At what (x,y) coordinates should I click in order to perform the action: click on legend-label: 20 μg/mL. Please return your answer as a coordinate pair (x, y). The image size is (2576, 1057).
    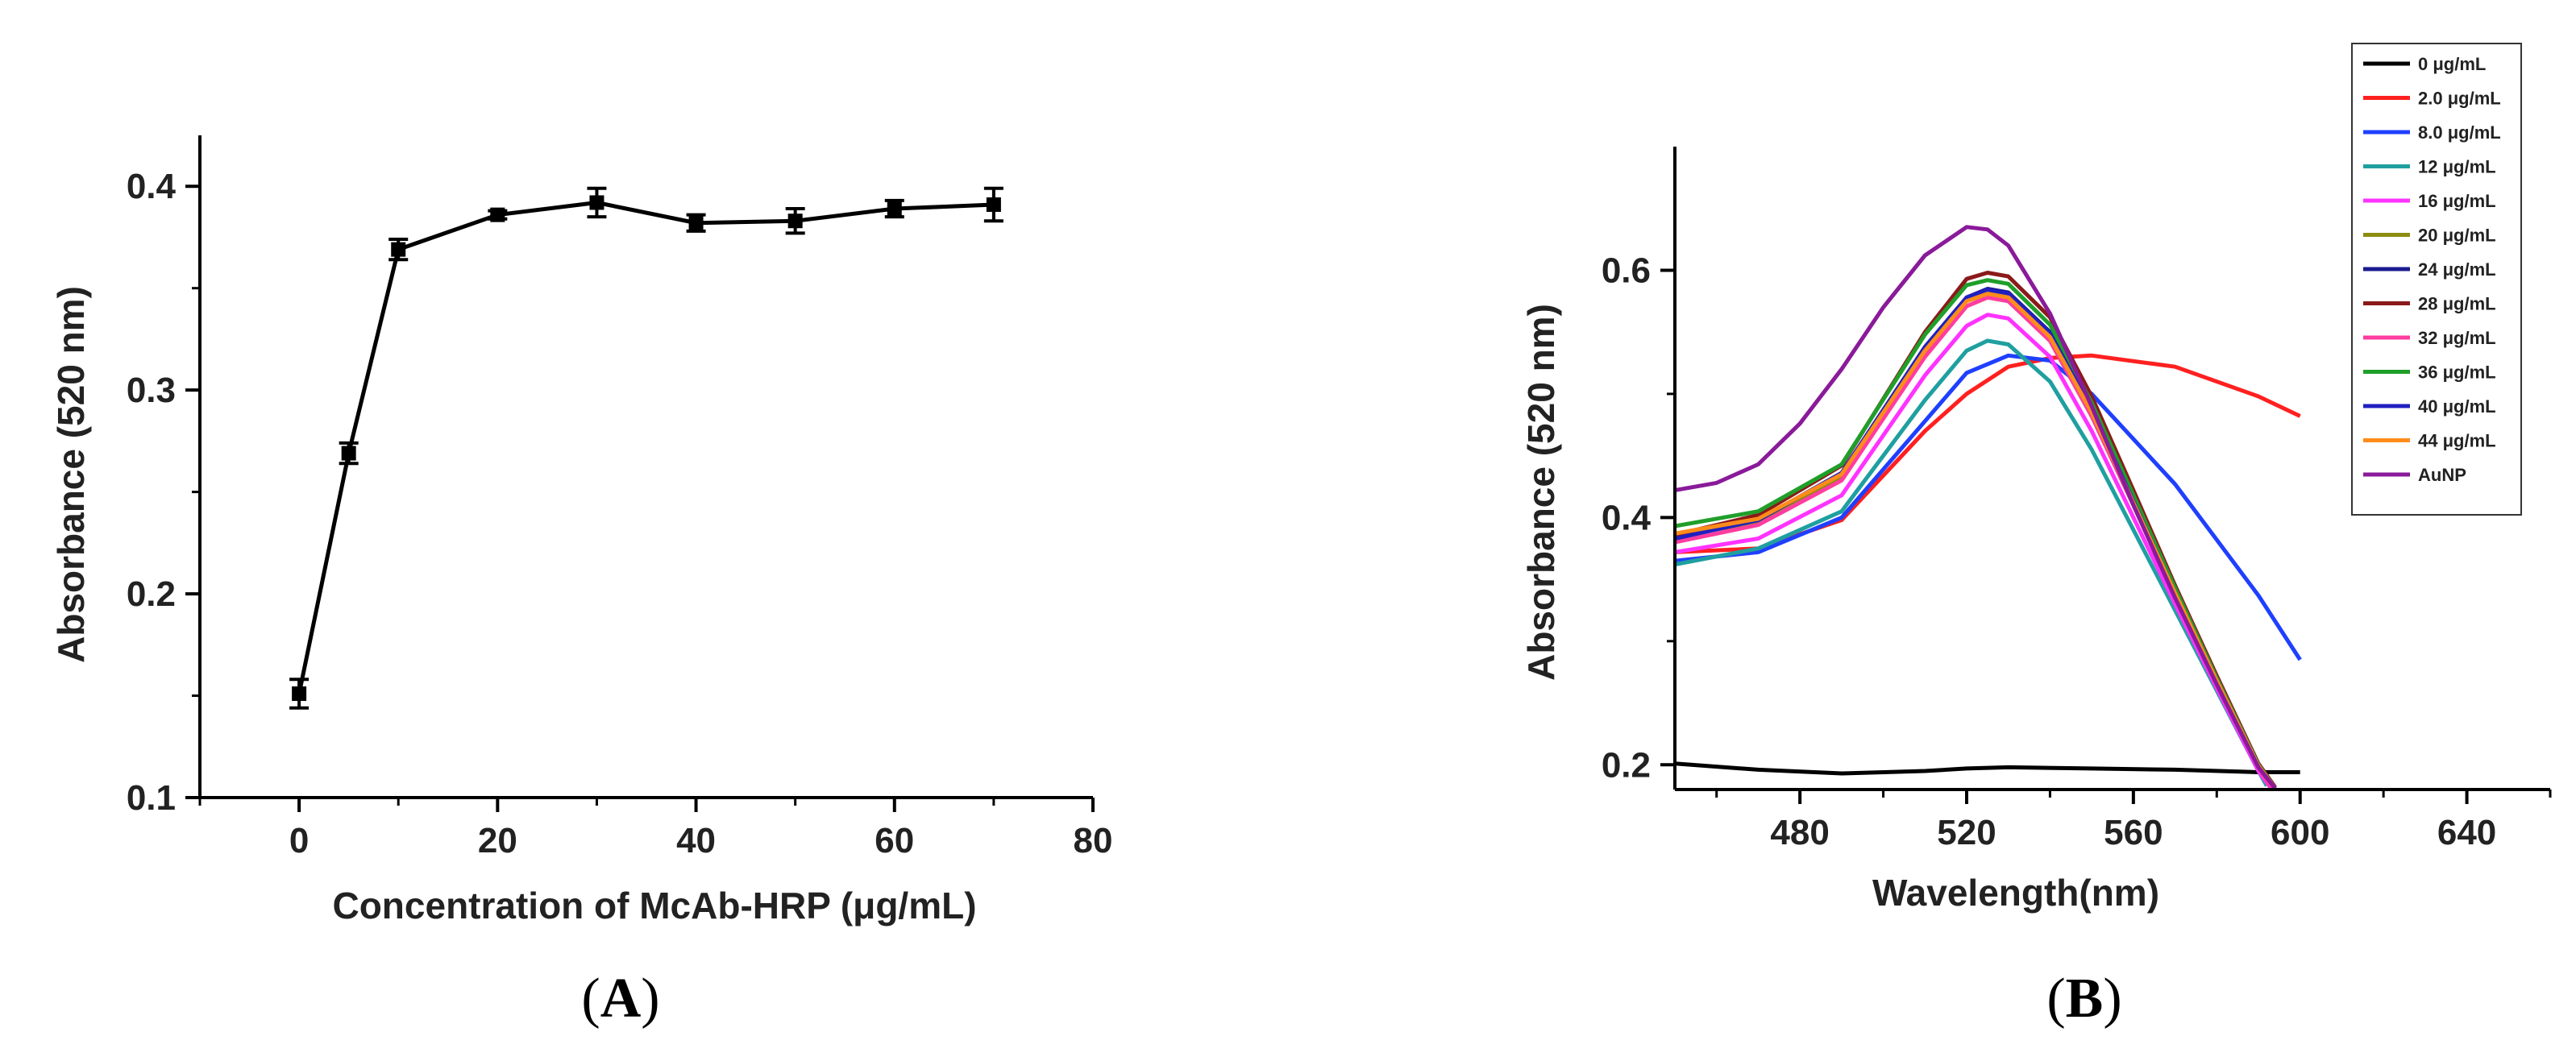
    Looking at the image, I should click on (2457, 236).